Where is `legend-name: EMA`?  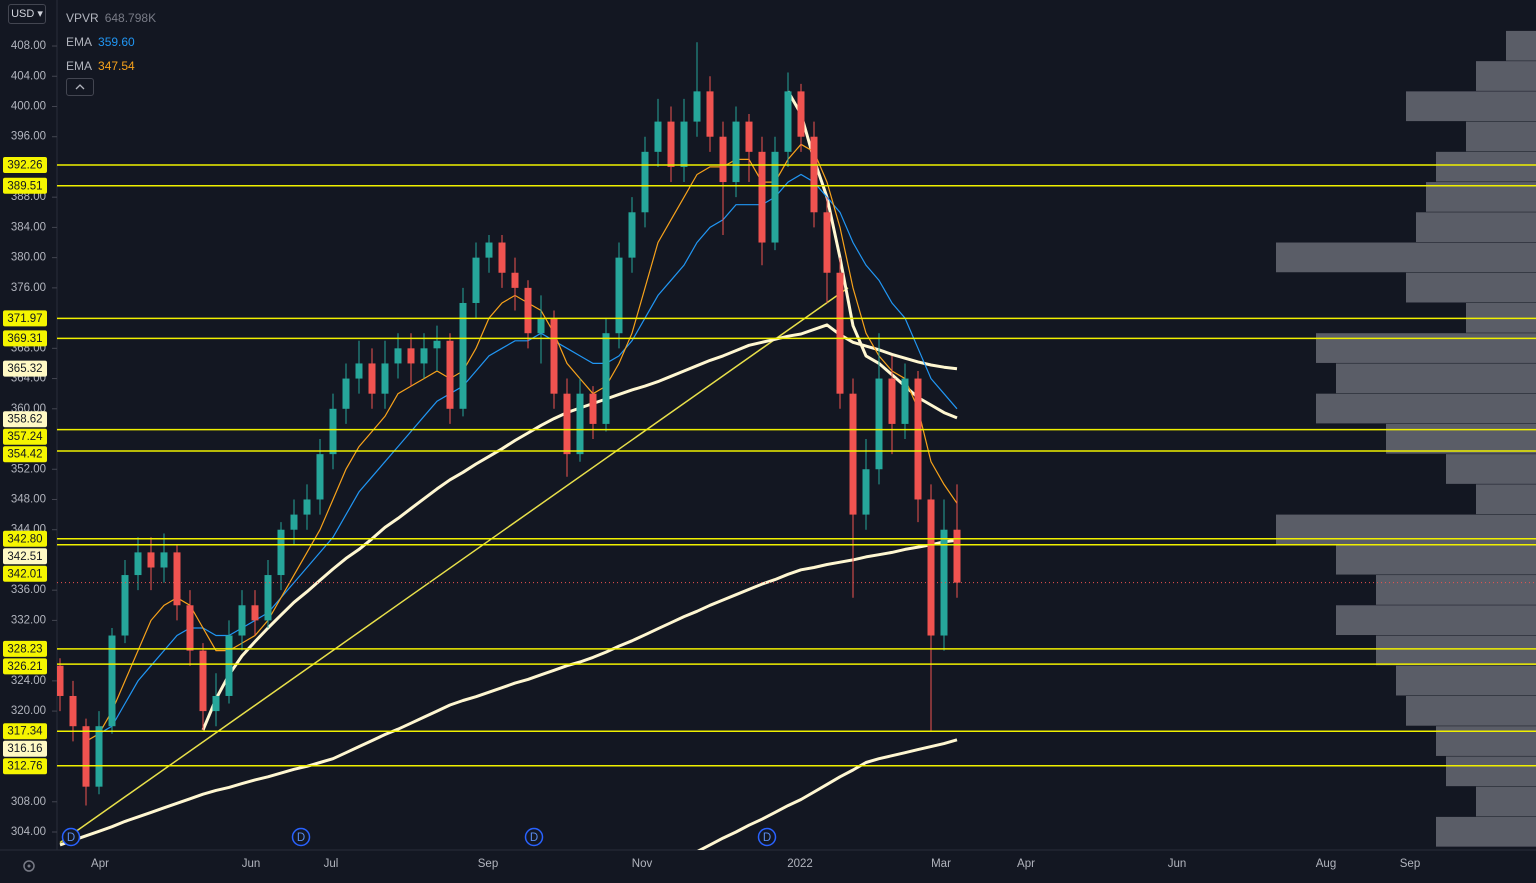
legend-name: EMA is located at coordinates (79, 42).